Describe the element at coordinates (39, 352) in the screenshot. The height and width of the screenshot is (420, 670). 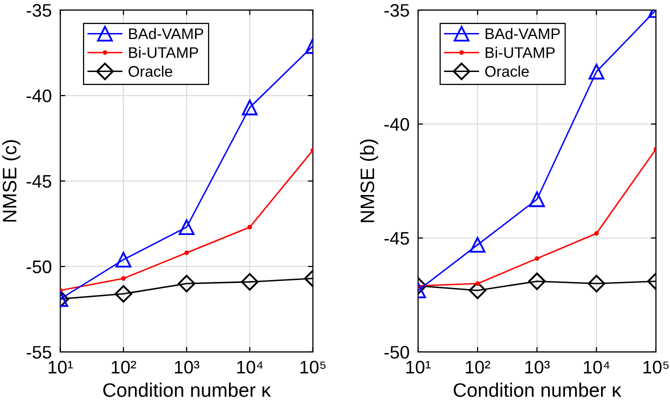
I see `y-tick-label: -55` at that location.